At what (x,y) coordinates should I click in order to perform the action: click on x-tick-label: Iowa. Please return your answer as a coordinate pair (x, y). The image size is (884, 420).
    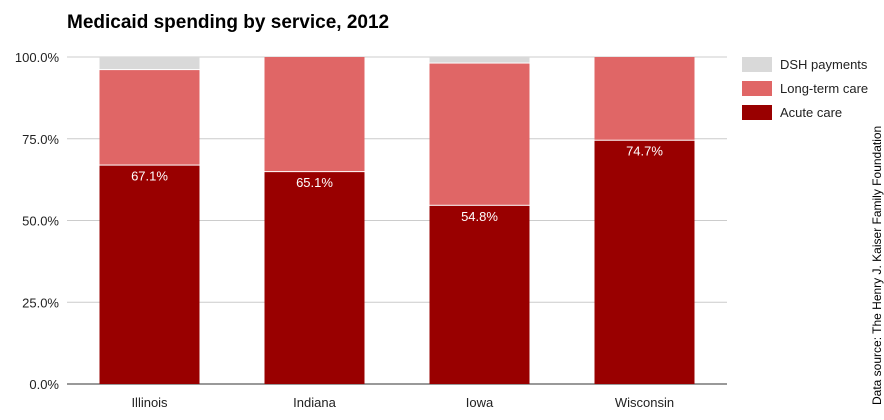
    Looking at the image, I should click on (480, 402).